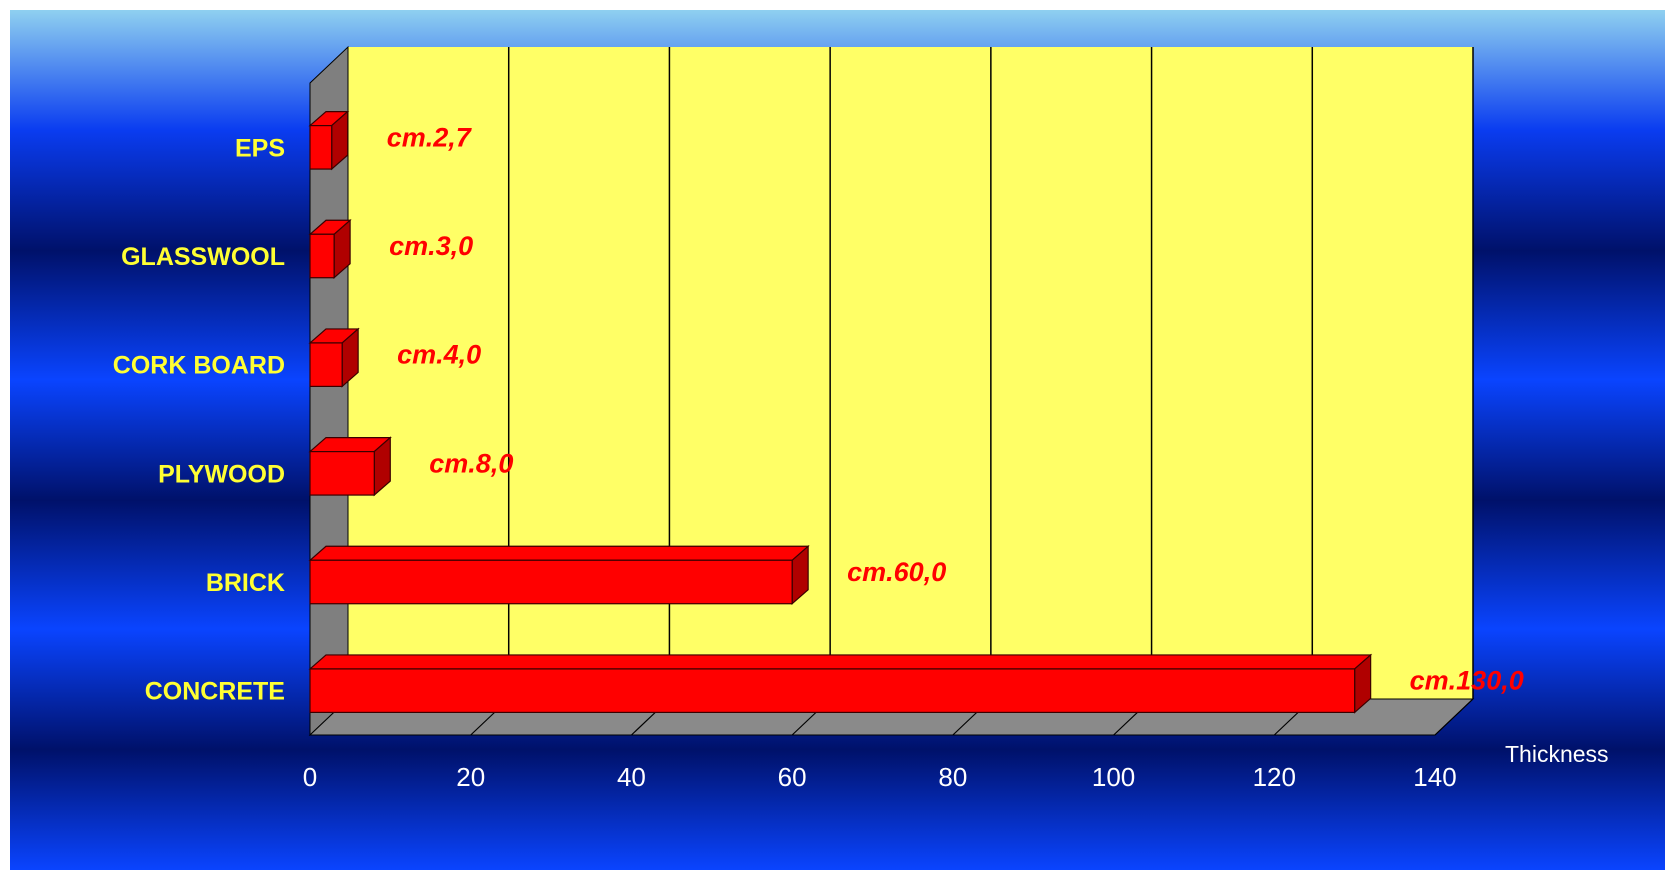  What do you see at coordinates (792, 777) in the screenshot?
I see `x-tick-label: 60` at bounding box center [792, 777].